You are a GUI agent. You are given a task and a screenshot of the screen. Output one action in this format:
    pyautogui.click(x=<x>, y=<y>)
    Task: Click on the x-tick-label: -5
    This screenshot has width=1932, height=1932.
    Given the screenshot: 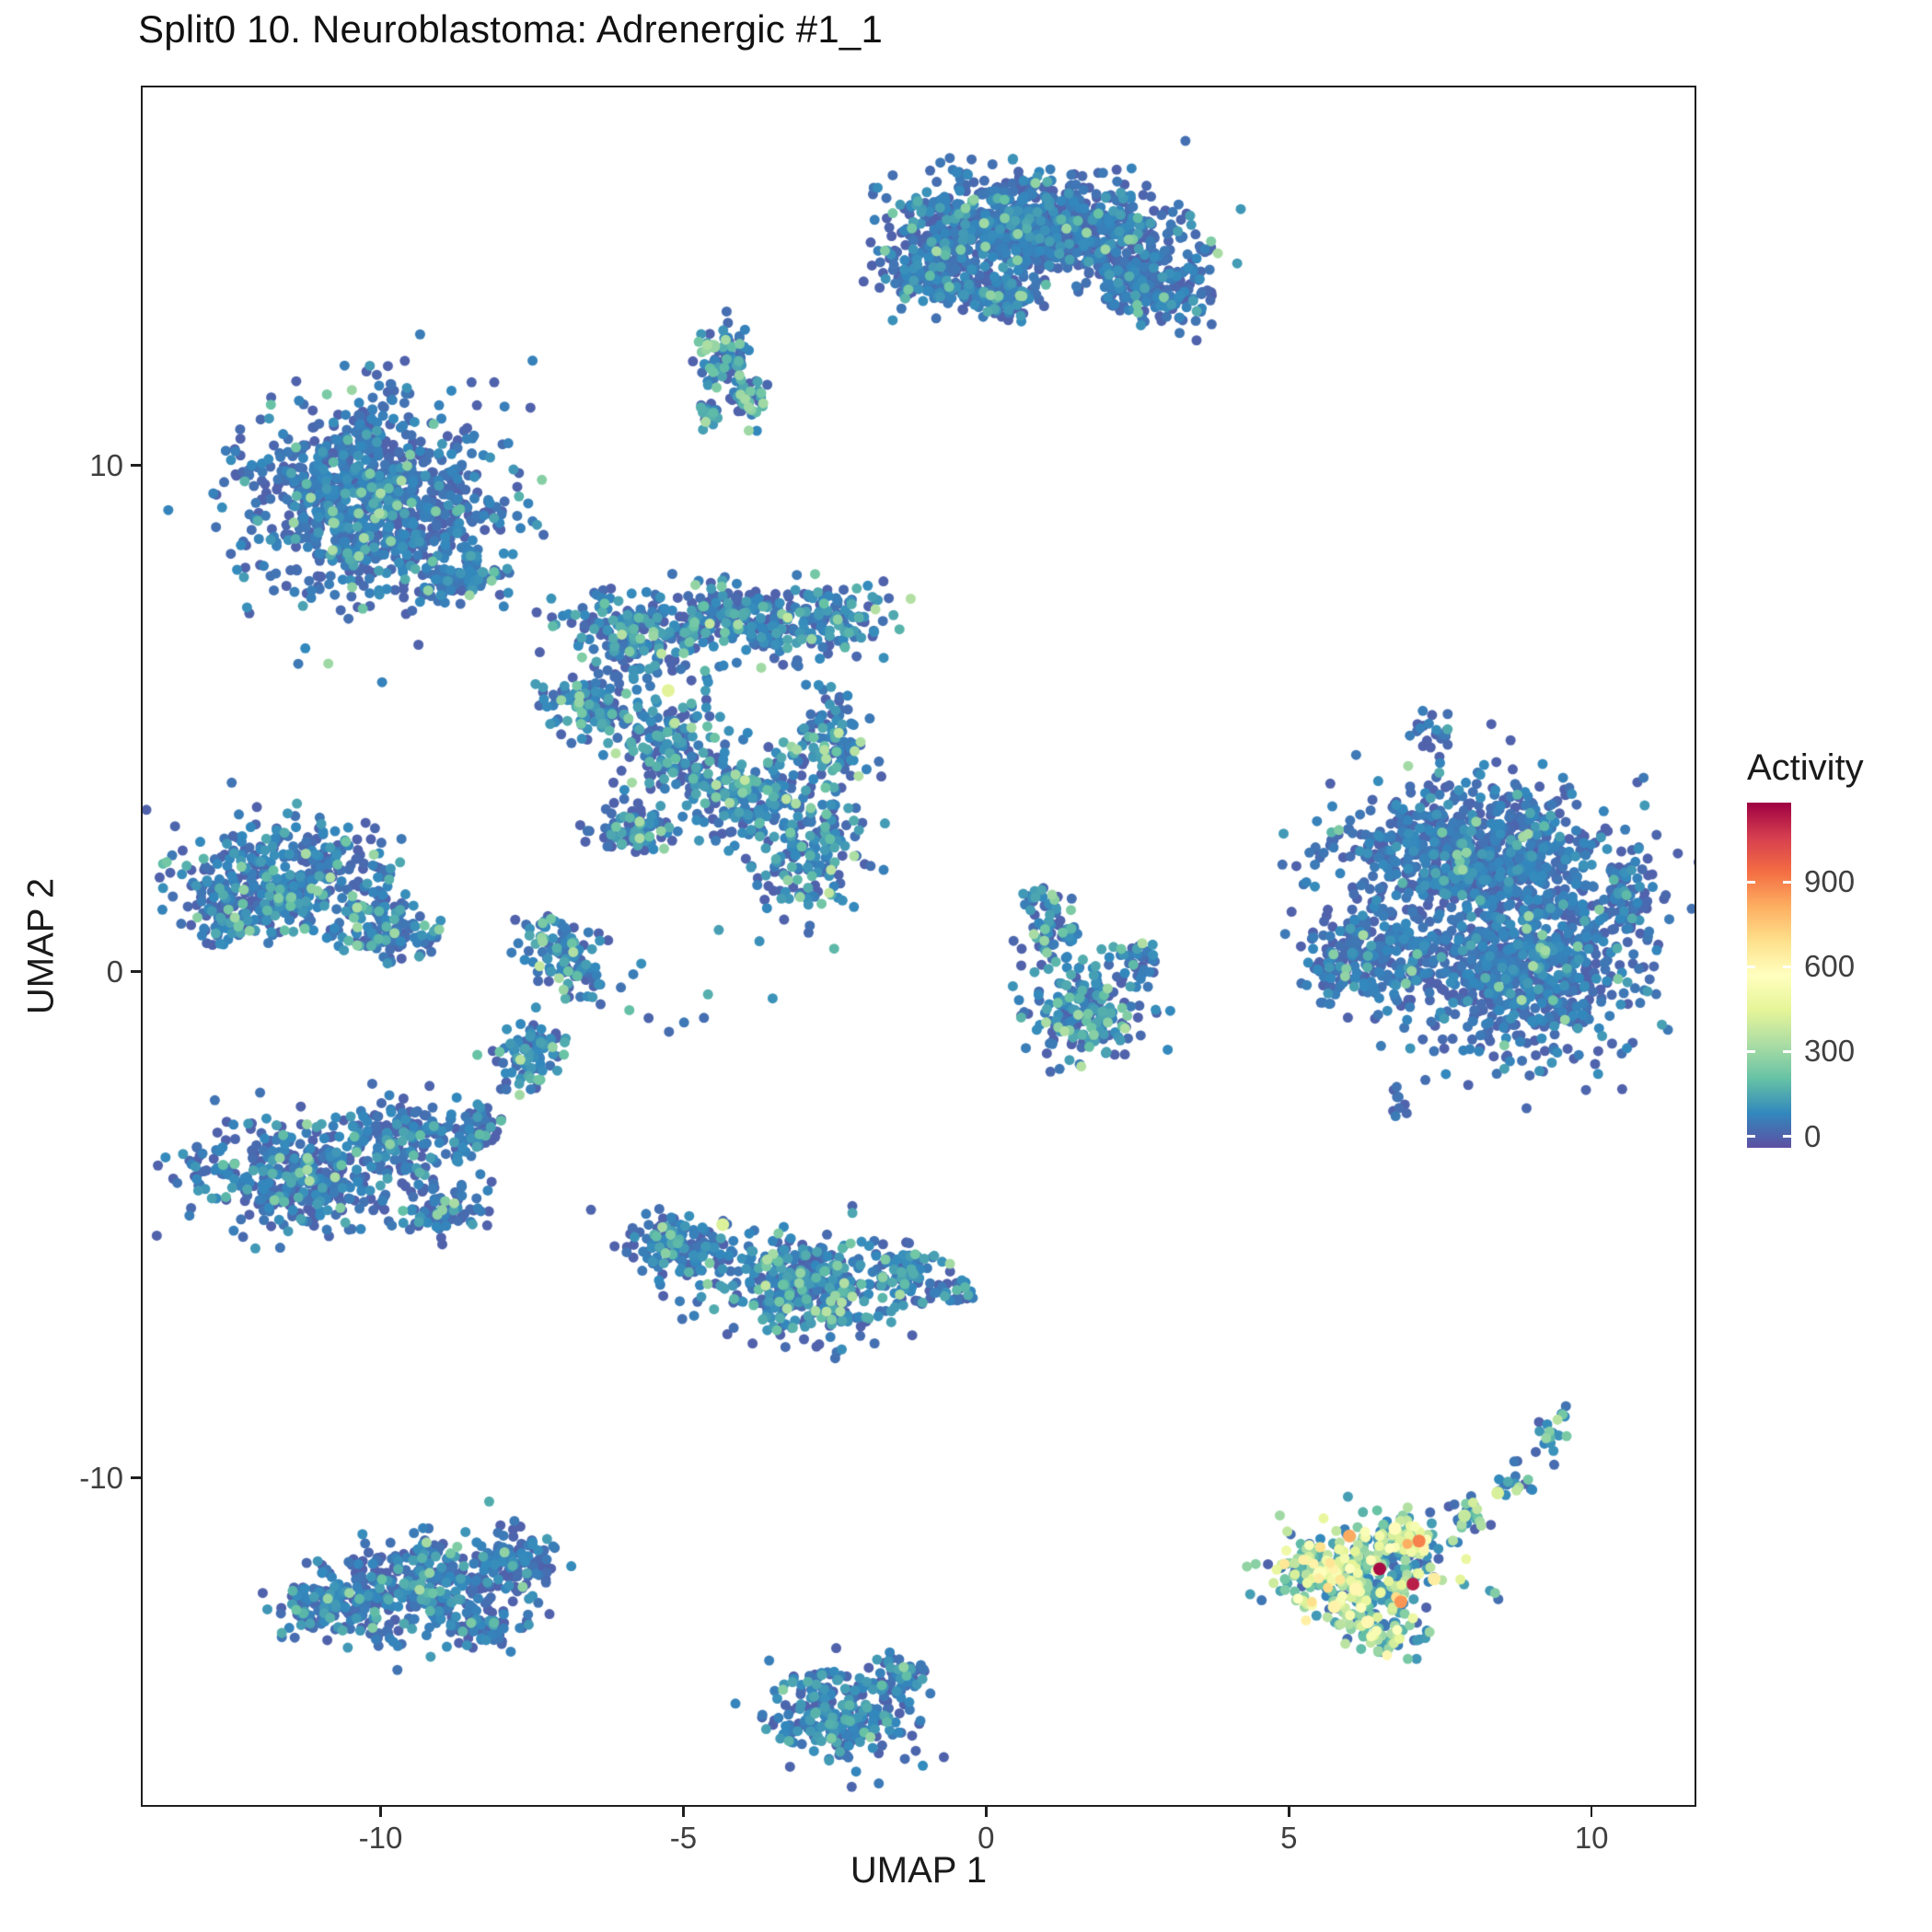 What is the action you would take?
    pyautogui.click(x=684, y=1838)
    